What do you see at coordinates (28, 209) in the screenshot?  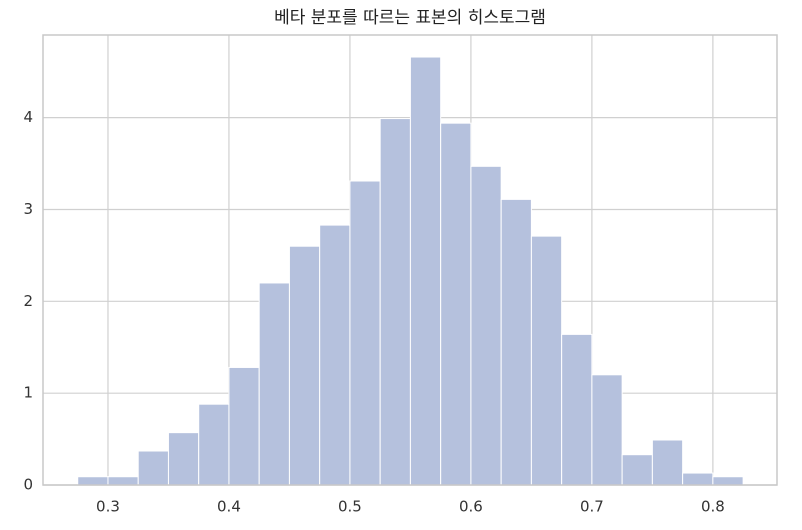 I see `y-tick-label: 3` at bounding box center [28, 209].